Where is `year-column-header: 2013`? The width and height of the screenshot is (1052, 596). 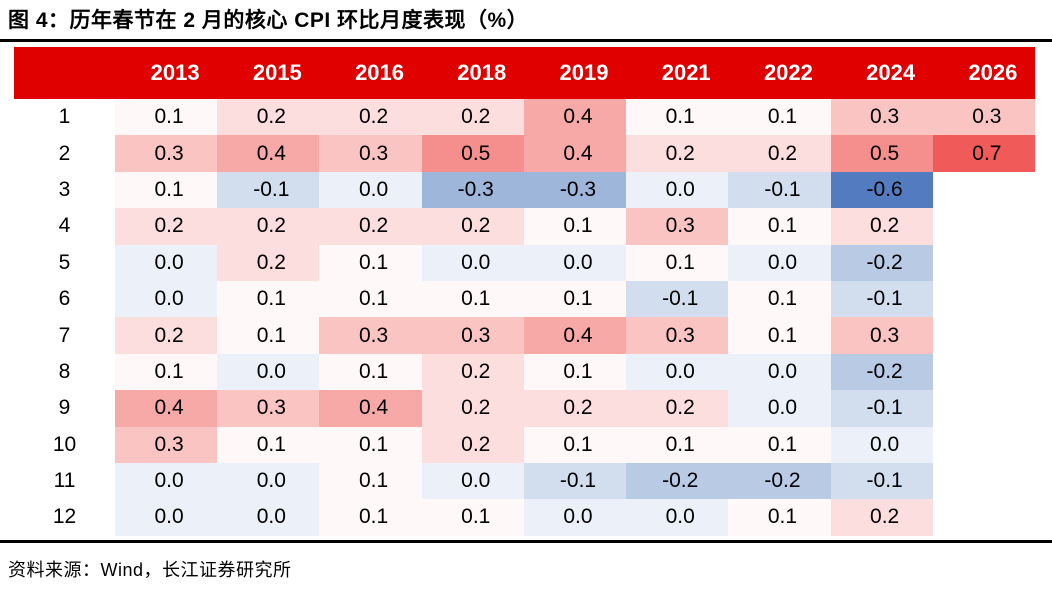
year-column-header: 2013 is located at coordinates (166, 73).